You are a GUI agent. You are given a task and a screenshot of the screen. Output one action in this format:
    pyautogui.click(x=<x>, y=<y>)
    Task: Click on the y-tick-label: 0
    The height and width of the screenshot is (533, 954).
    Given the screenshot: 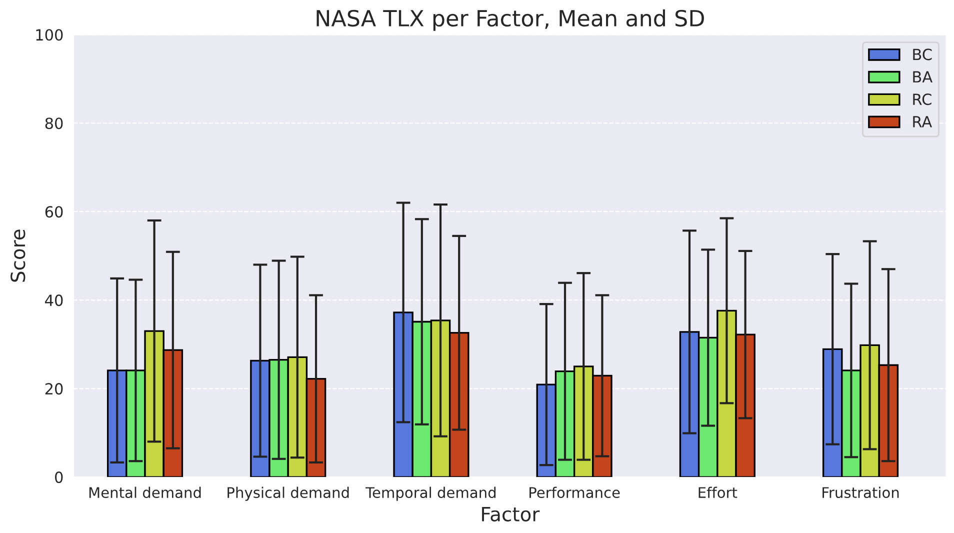 What is the action you would take?
    pyautogui.click(x=59, y=478)
    